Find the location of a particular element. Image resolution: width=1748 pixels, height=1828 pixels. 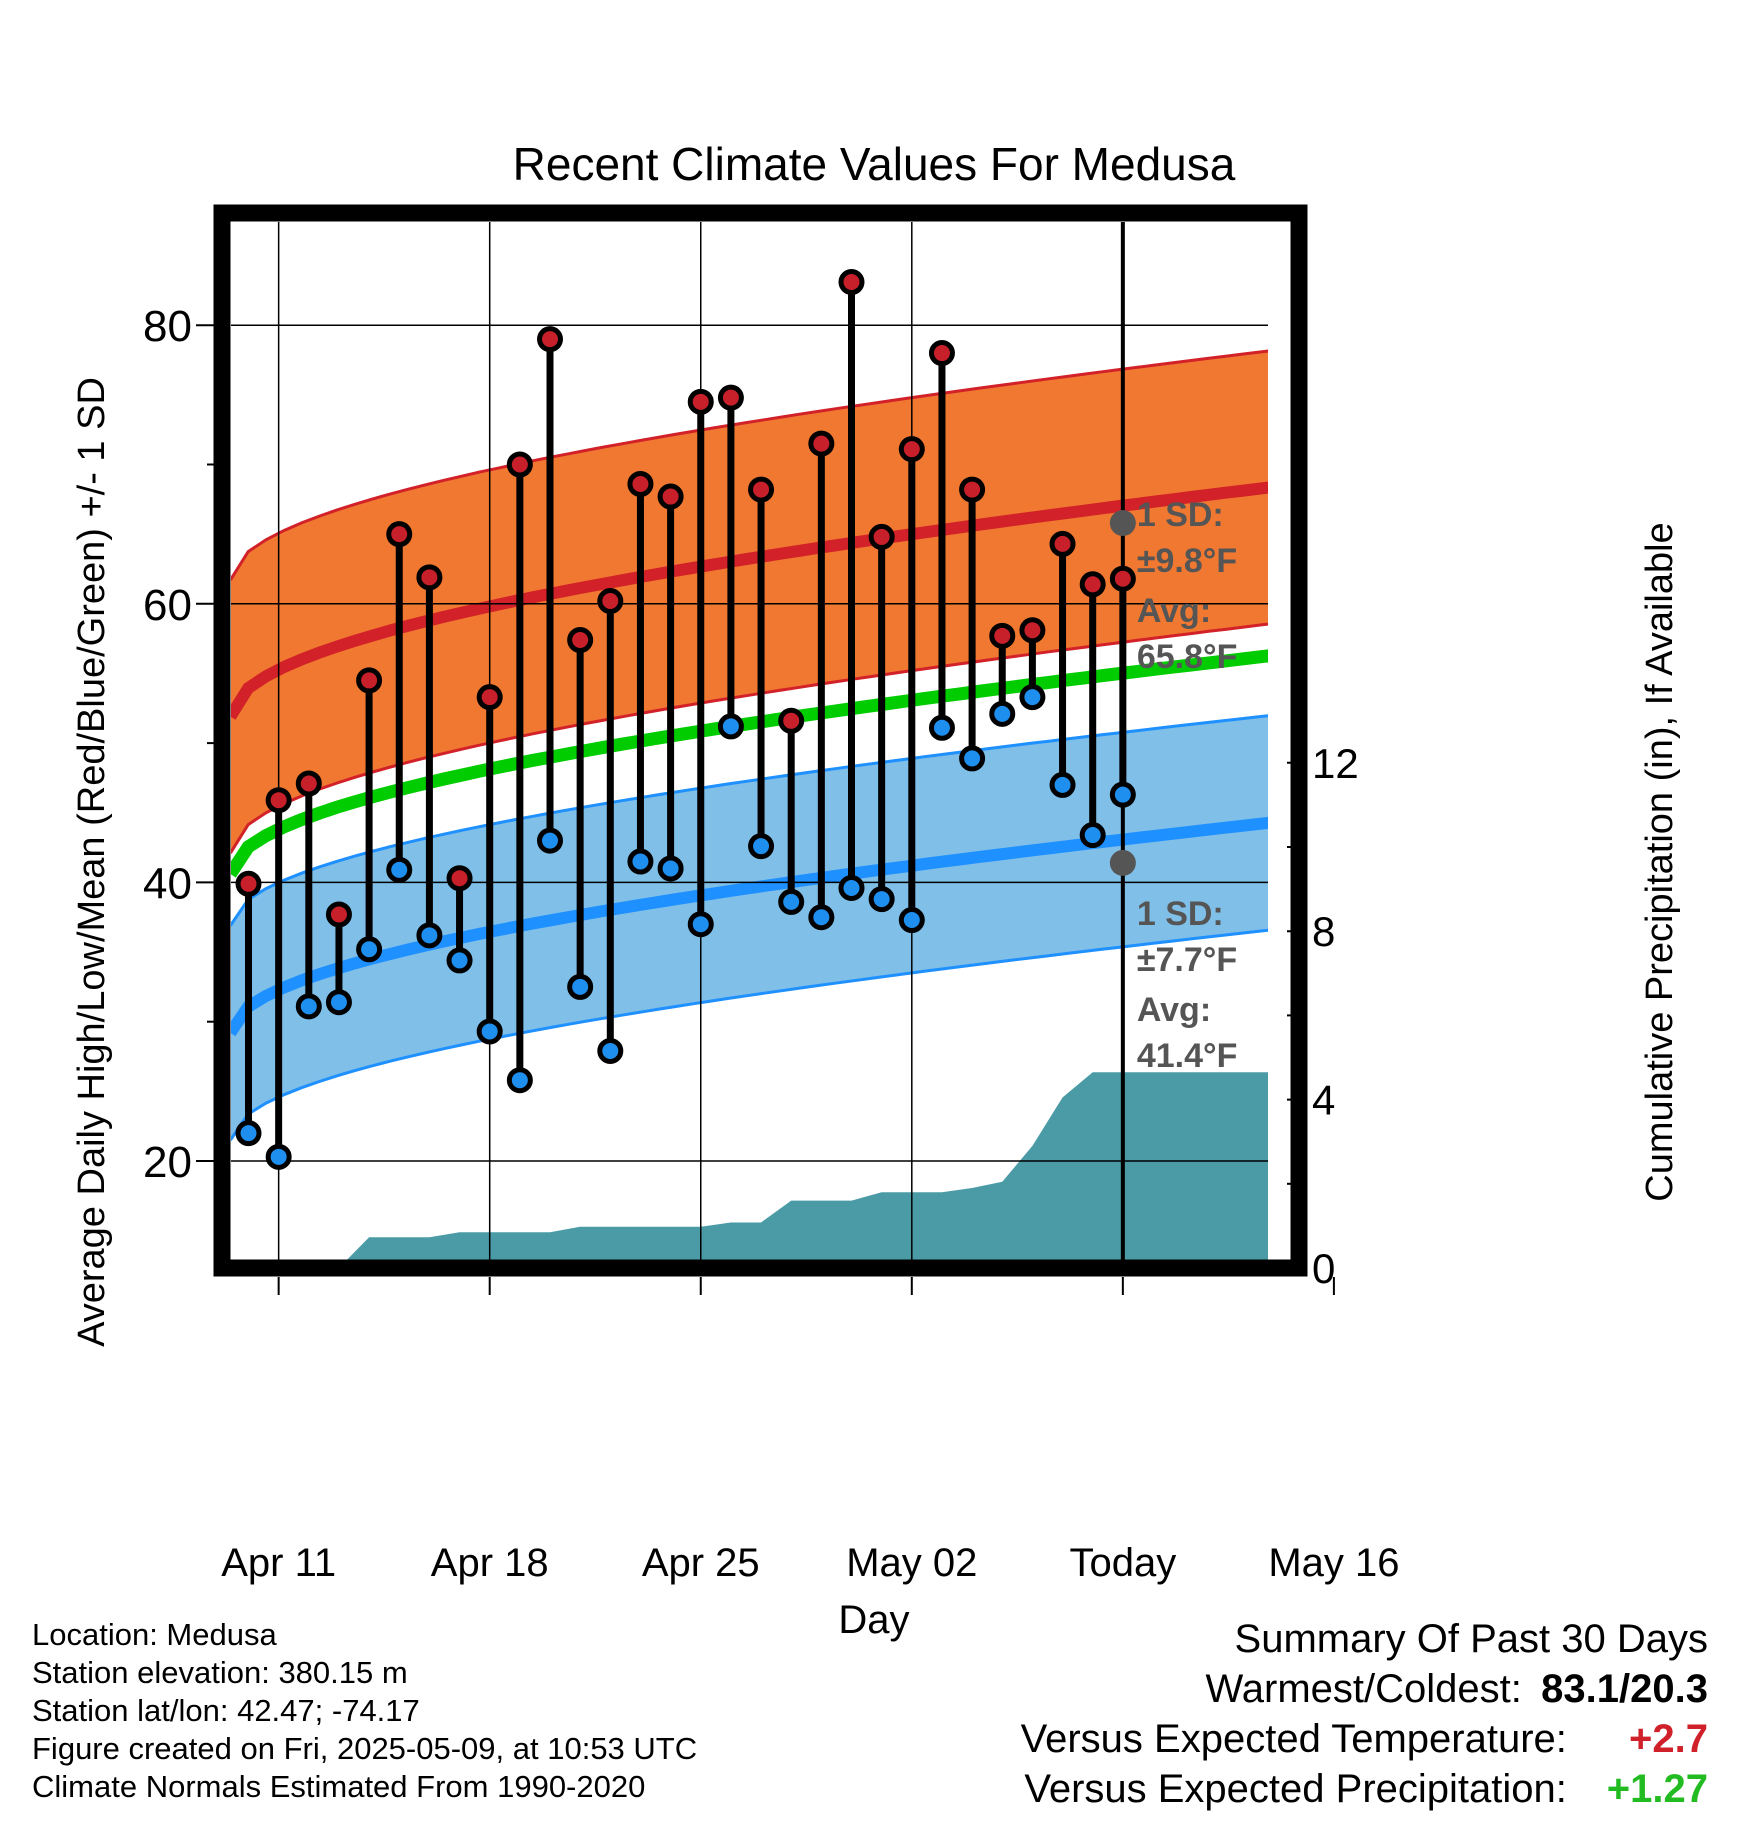

low-normal-line is located at coordinates (749, 926).